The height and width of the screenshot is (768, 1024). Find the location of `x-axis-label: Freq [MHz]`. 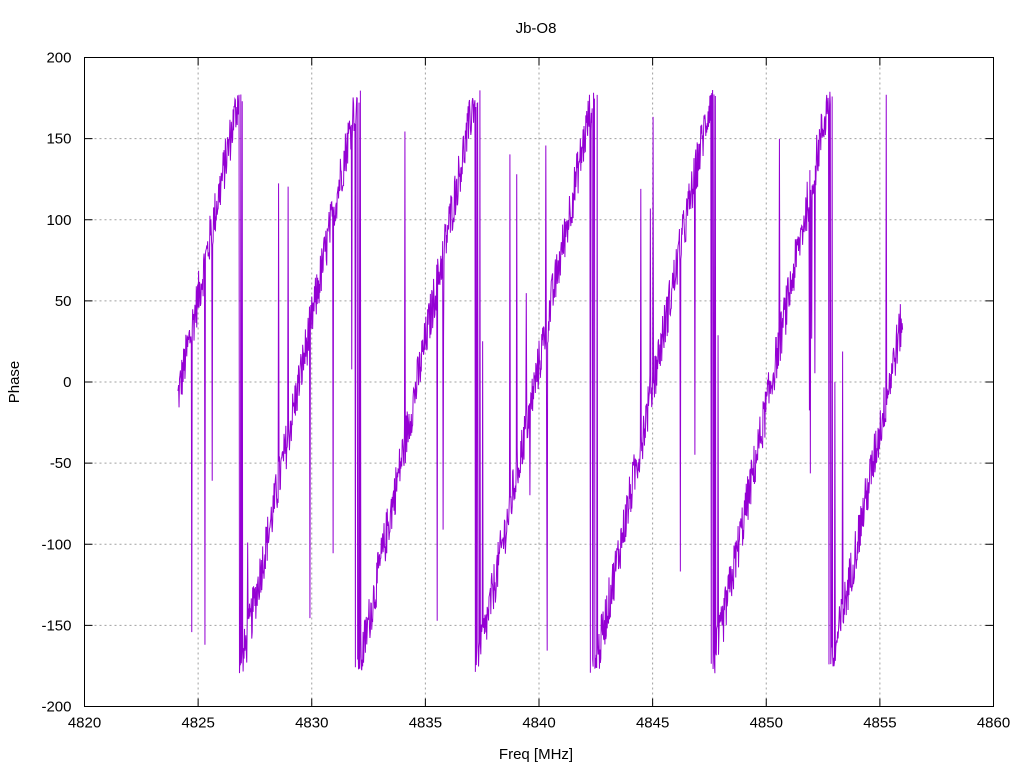

x-axis-label: Freq [MHz] is located at coordinates (536, 754).